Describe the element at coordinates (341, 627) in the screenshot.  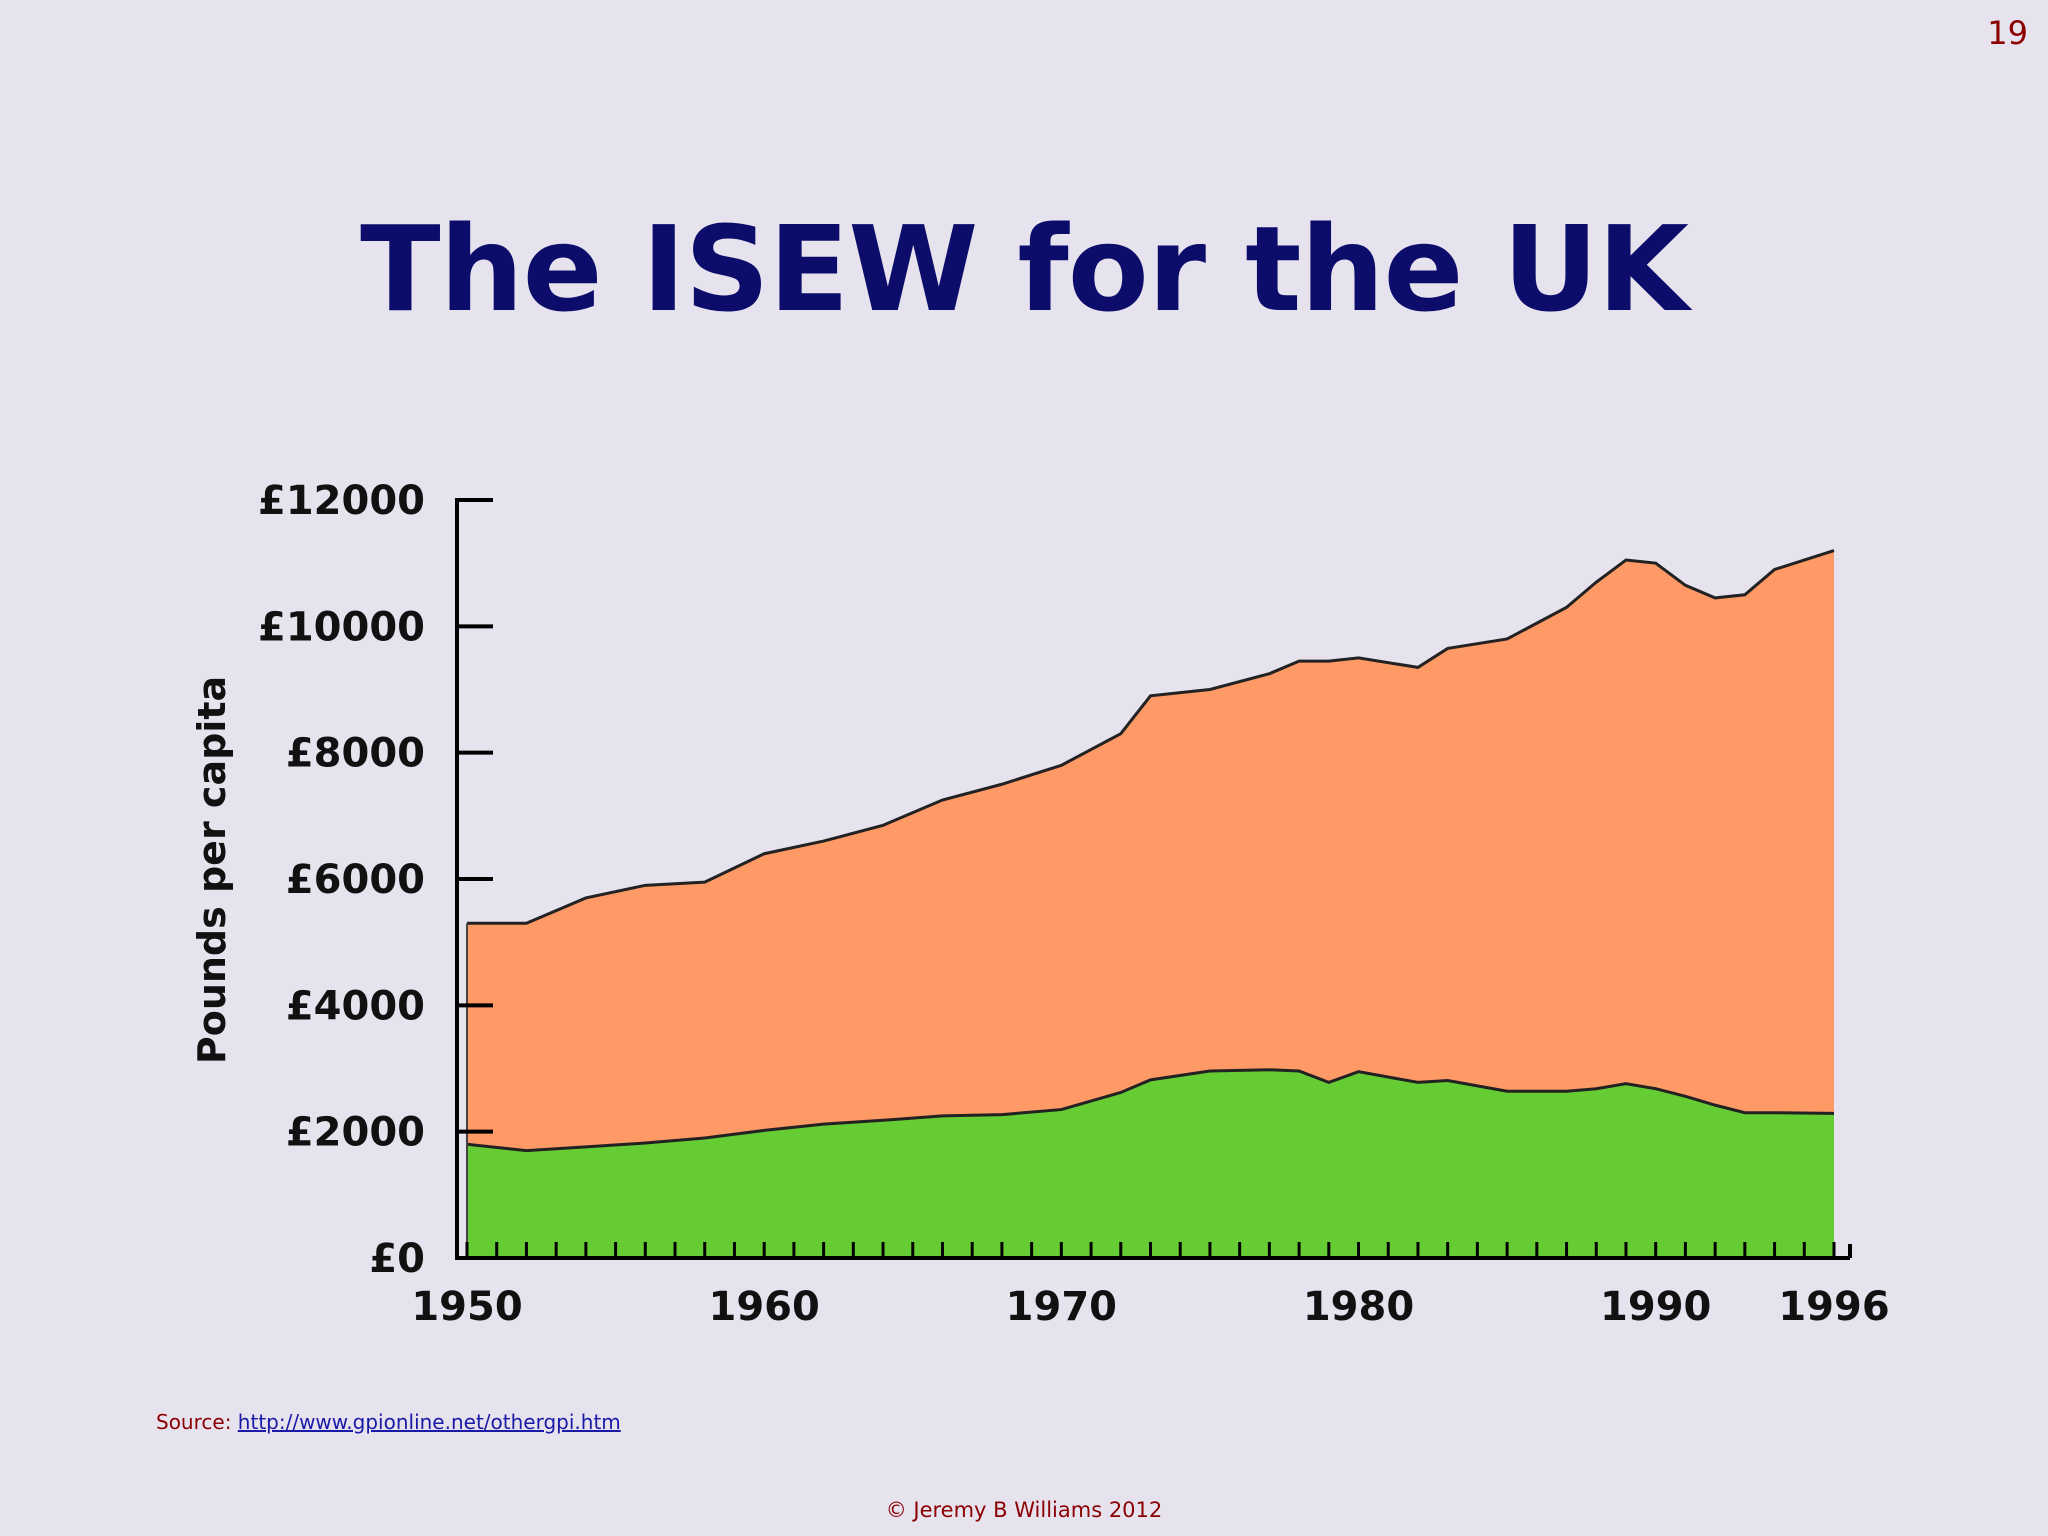
I see `y-tick-label: £10000` at that location.